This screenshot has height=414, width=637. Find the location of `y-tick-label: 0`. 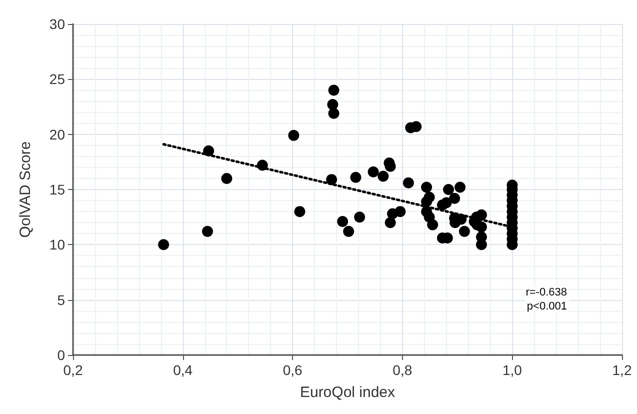

y-tick-label: 0 is located at coordinates (61, 355).